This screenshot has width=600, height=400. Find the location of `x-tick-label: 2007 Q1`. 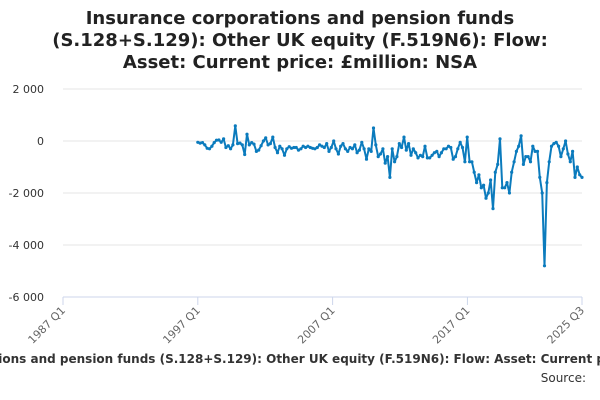

x-tick-label: 2007 Q1 is located at coordinates (316, 325).